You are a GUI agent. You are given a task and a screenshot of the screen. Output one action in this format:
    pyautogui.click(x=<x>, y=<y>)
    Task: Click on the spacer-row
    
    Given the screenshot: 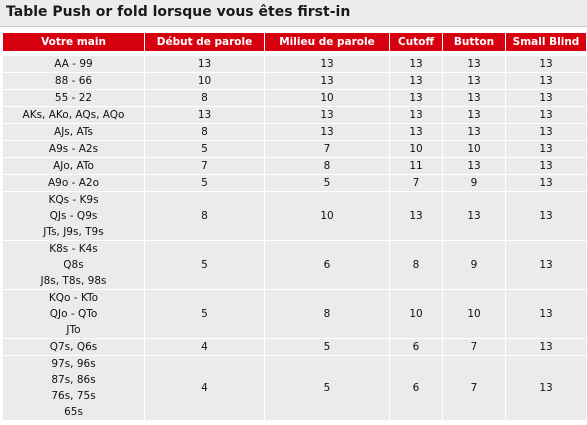 What is the action you would take?
    pyautogui.click(x=294, y=53)
    